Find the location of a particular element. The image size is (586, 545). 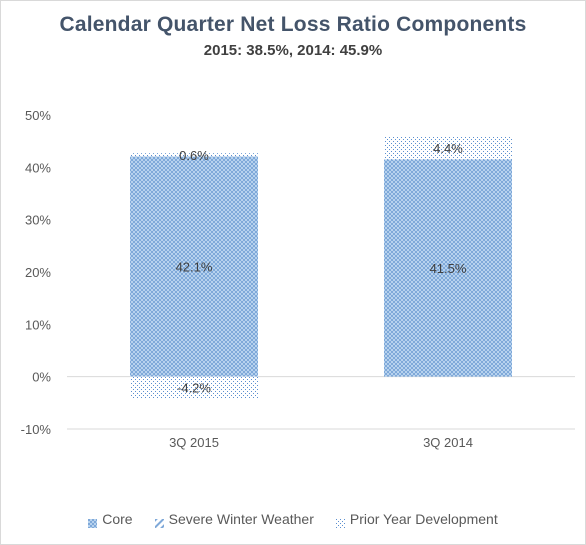

data-label: 42.1% is located at coordinates (194, 267).